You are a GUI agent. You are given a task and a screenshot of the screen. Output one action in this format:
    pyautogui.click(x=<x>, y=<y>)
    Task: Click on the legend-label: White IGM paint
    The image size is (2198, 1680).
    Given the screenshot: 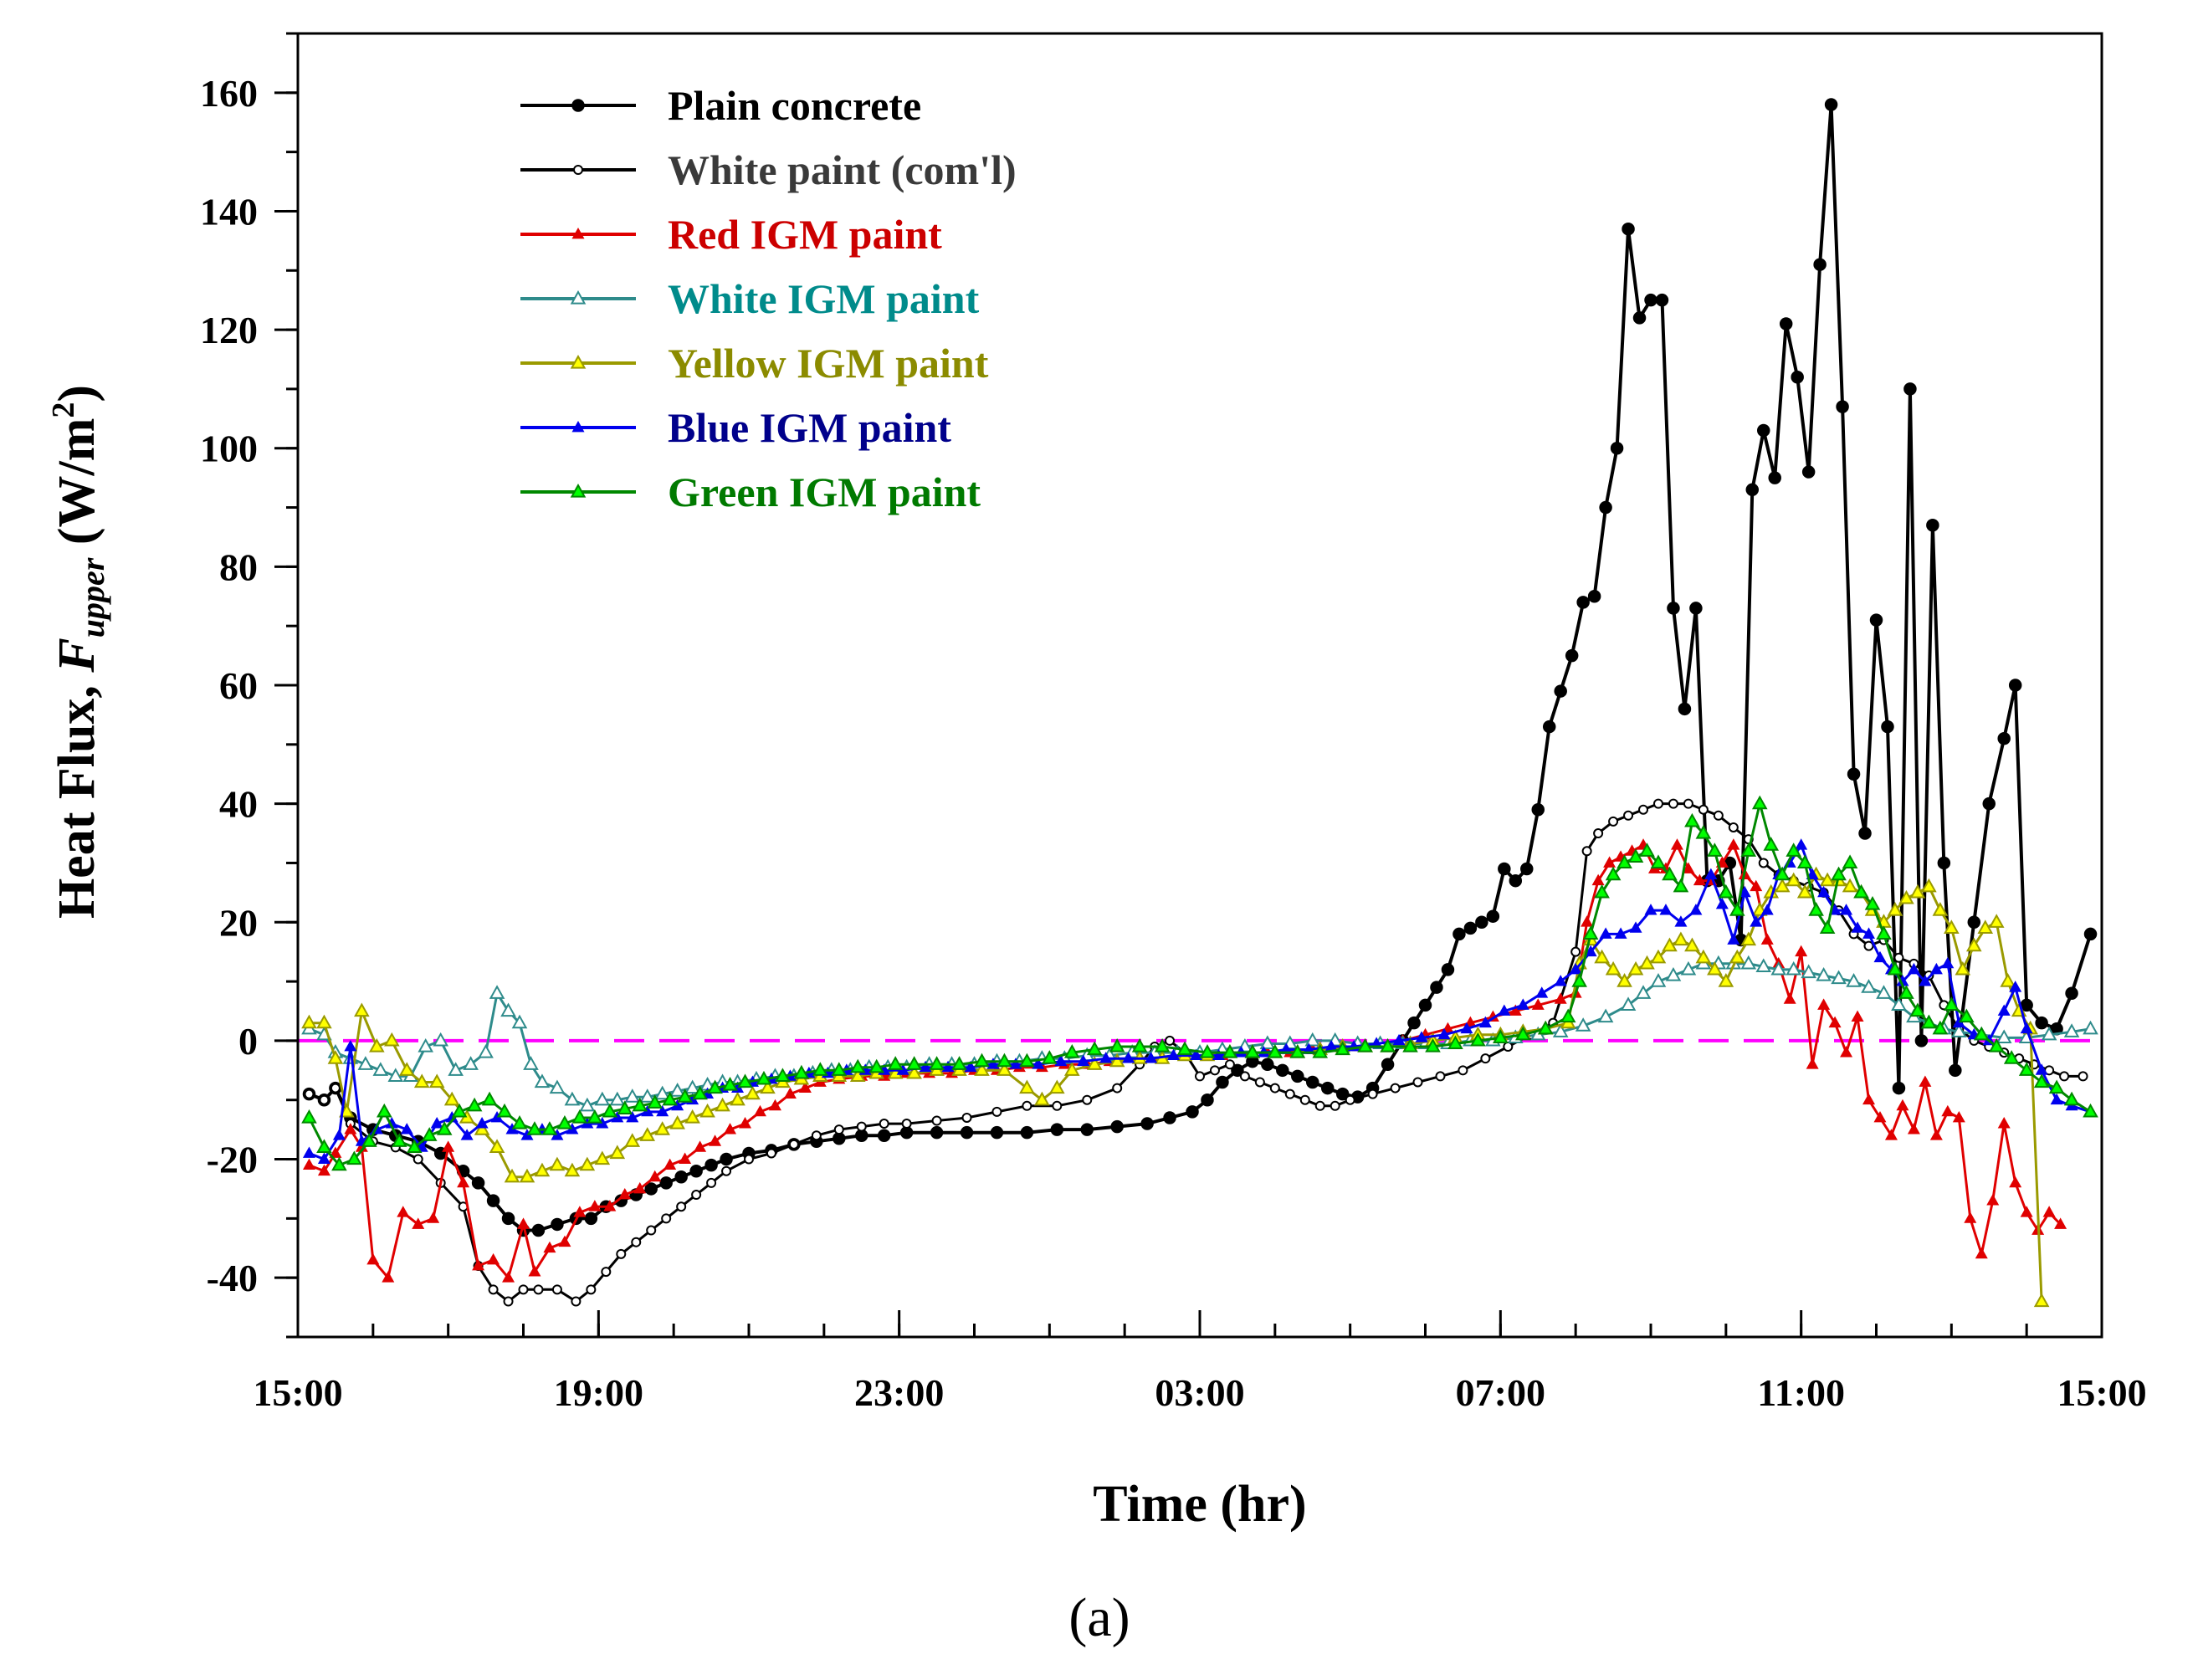 What is the action you would take?
    pyautogui.click(x=824, y=298)
    